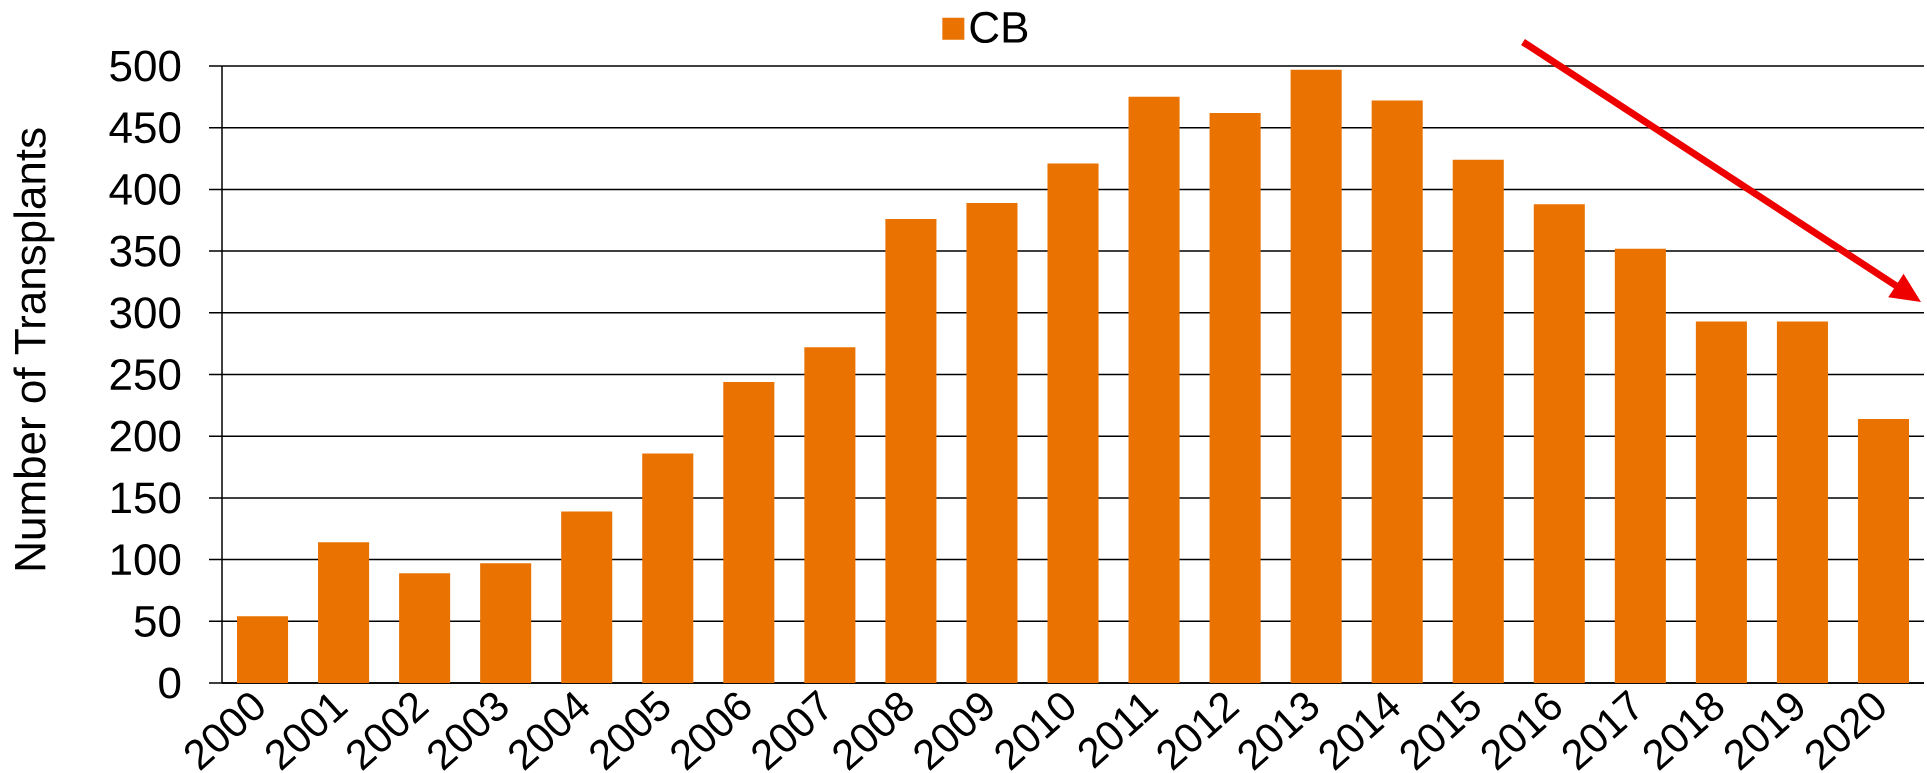 The image size is (1927, 773). I want to click on y-tick-label: 450, so click(145, 128).